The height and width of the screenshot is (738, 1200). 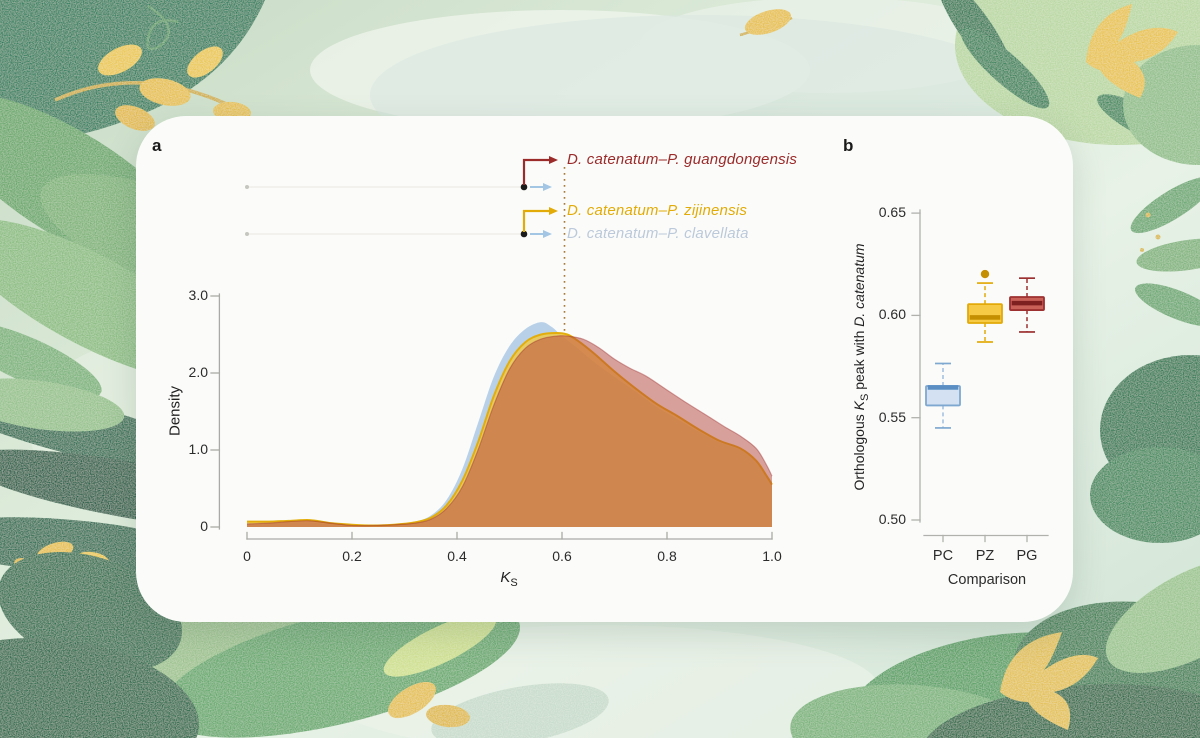 I want to click on boxplot-PG, so click(x=1027, y=305).